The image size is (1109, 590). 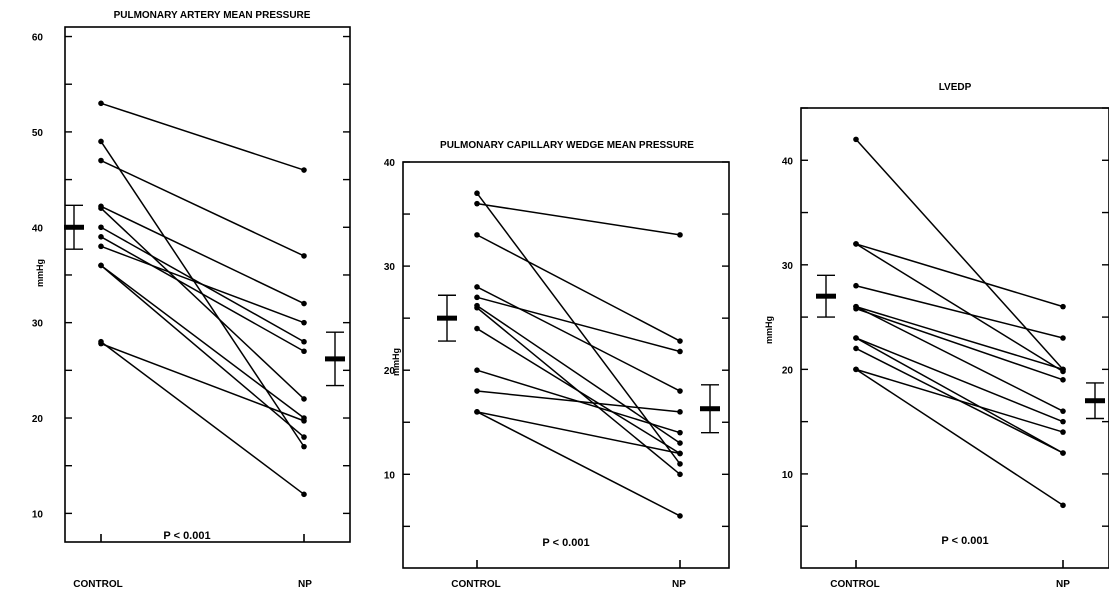 I want to click on y-tick-label: 50, so click(x=38, y=133).